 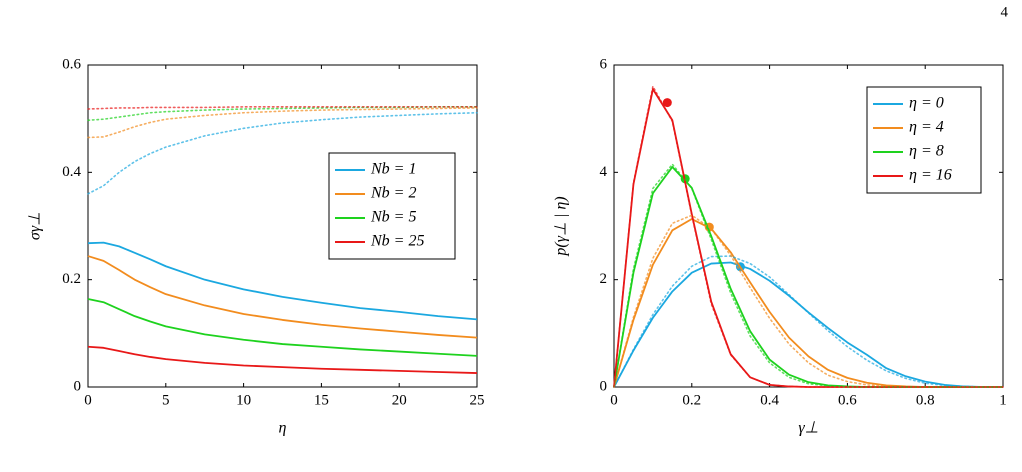 I want to click on x-tick-label: 20, so click(x=399, y=400).